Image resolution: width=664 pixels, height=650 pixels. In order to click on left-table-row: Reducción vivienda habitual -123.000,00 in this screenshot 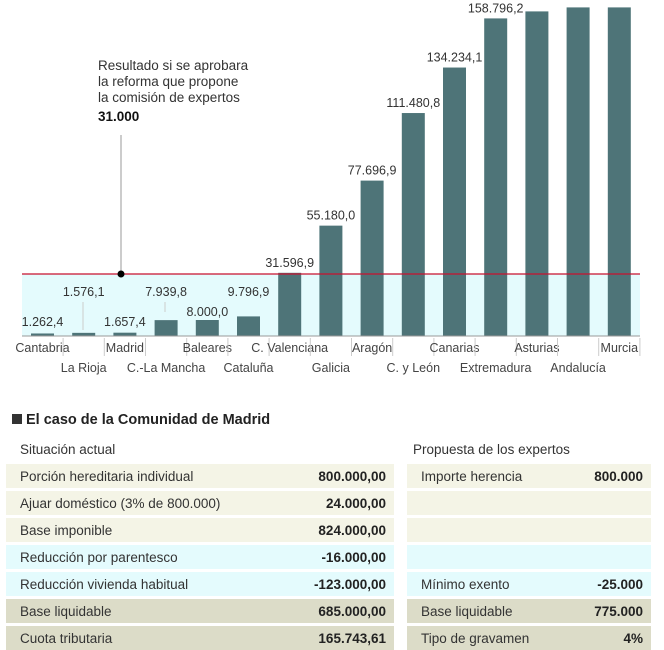, I will do `click(200, 584)`.